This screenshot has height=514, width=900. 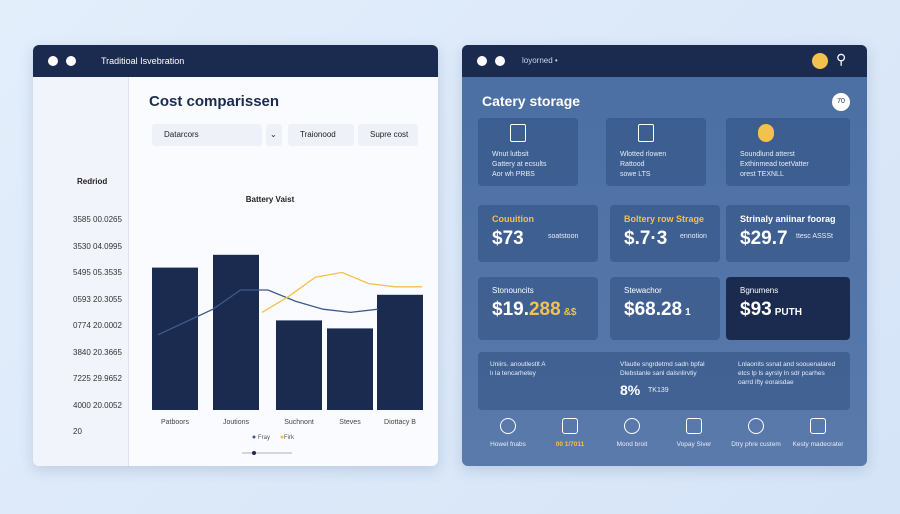 I want to click on sidebar-row: 0774 20.0002, so click(x=97, y=325).